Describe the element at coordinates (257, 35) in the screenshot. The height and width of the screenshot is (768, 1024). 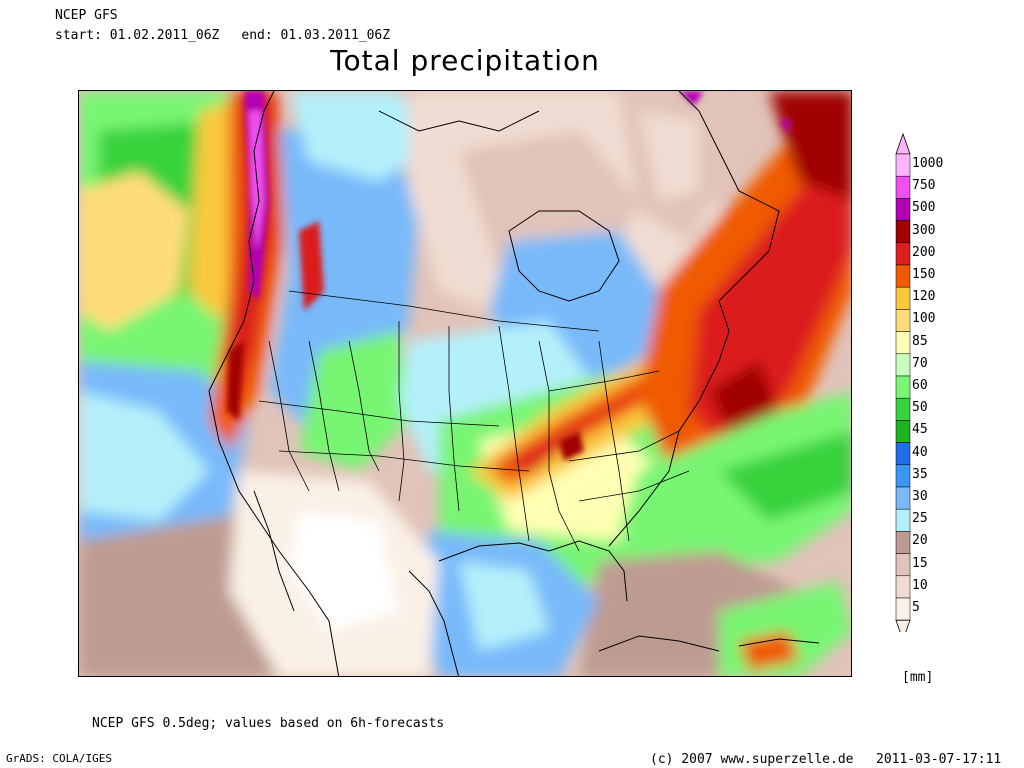
I see `end-label: end:` at that location.